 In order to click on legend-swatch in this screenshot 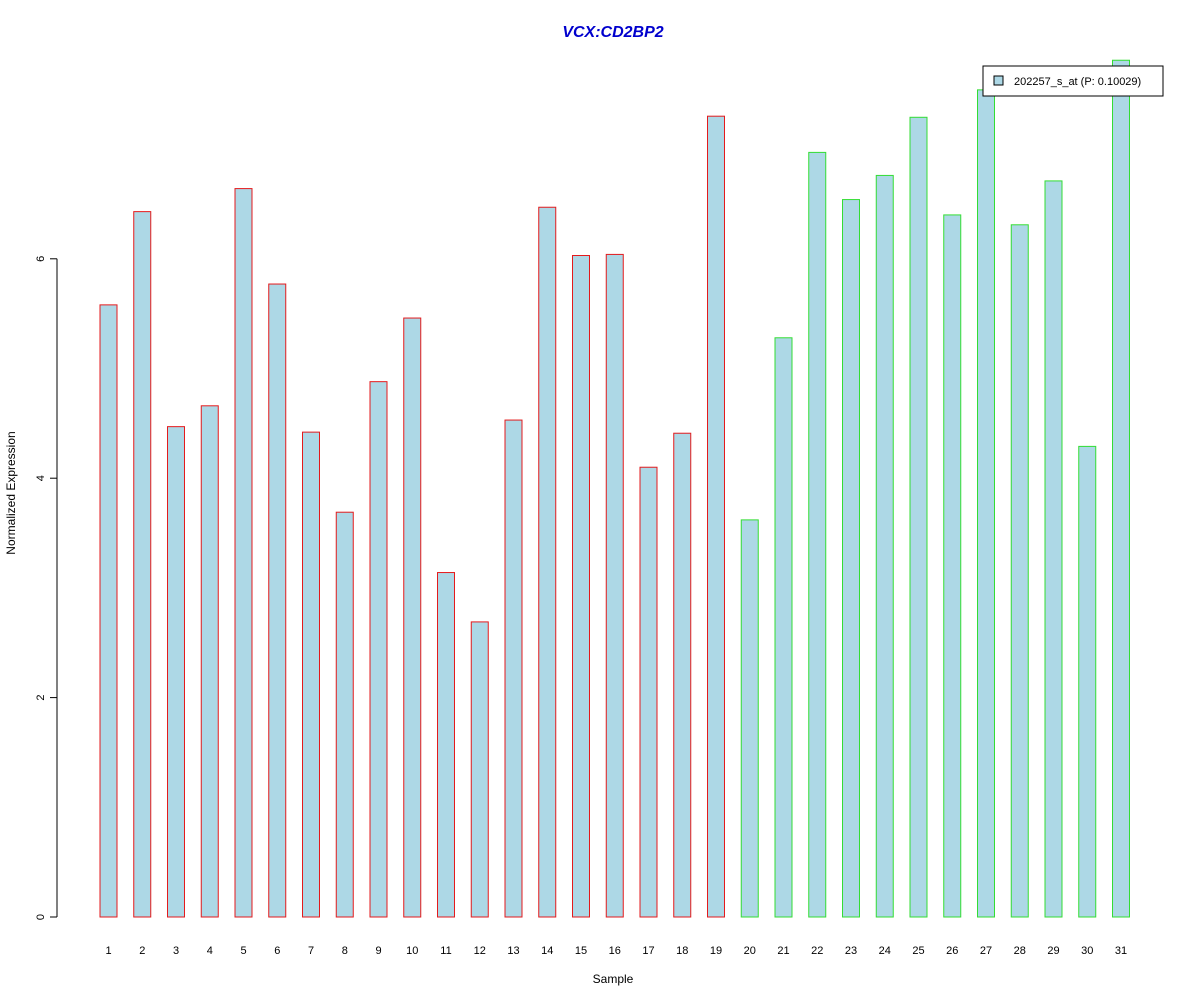, I will do `click(998, 80)`.